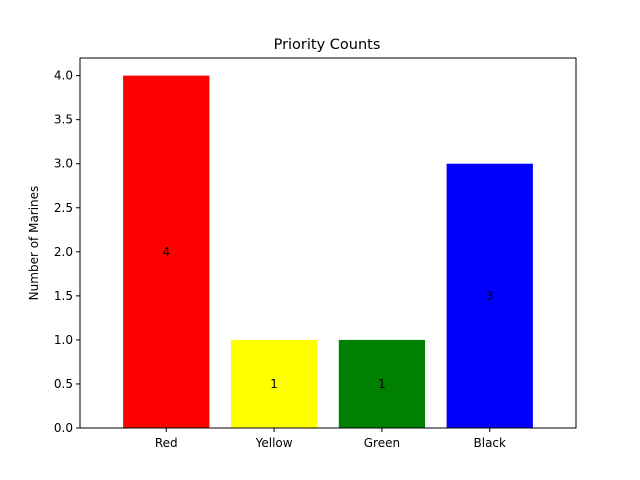 This screenshot has width=640, height=480. I want to click on x-tick-label-red: Red, so click(166, 443).